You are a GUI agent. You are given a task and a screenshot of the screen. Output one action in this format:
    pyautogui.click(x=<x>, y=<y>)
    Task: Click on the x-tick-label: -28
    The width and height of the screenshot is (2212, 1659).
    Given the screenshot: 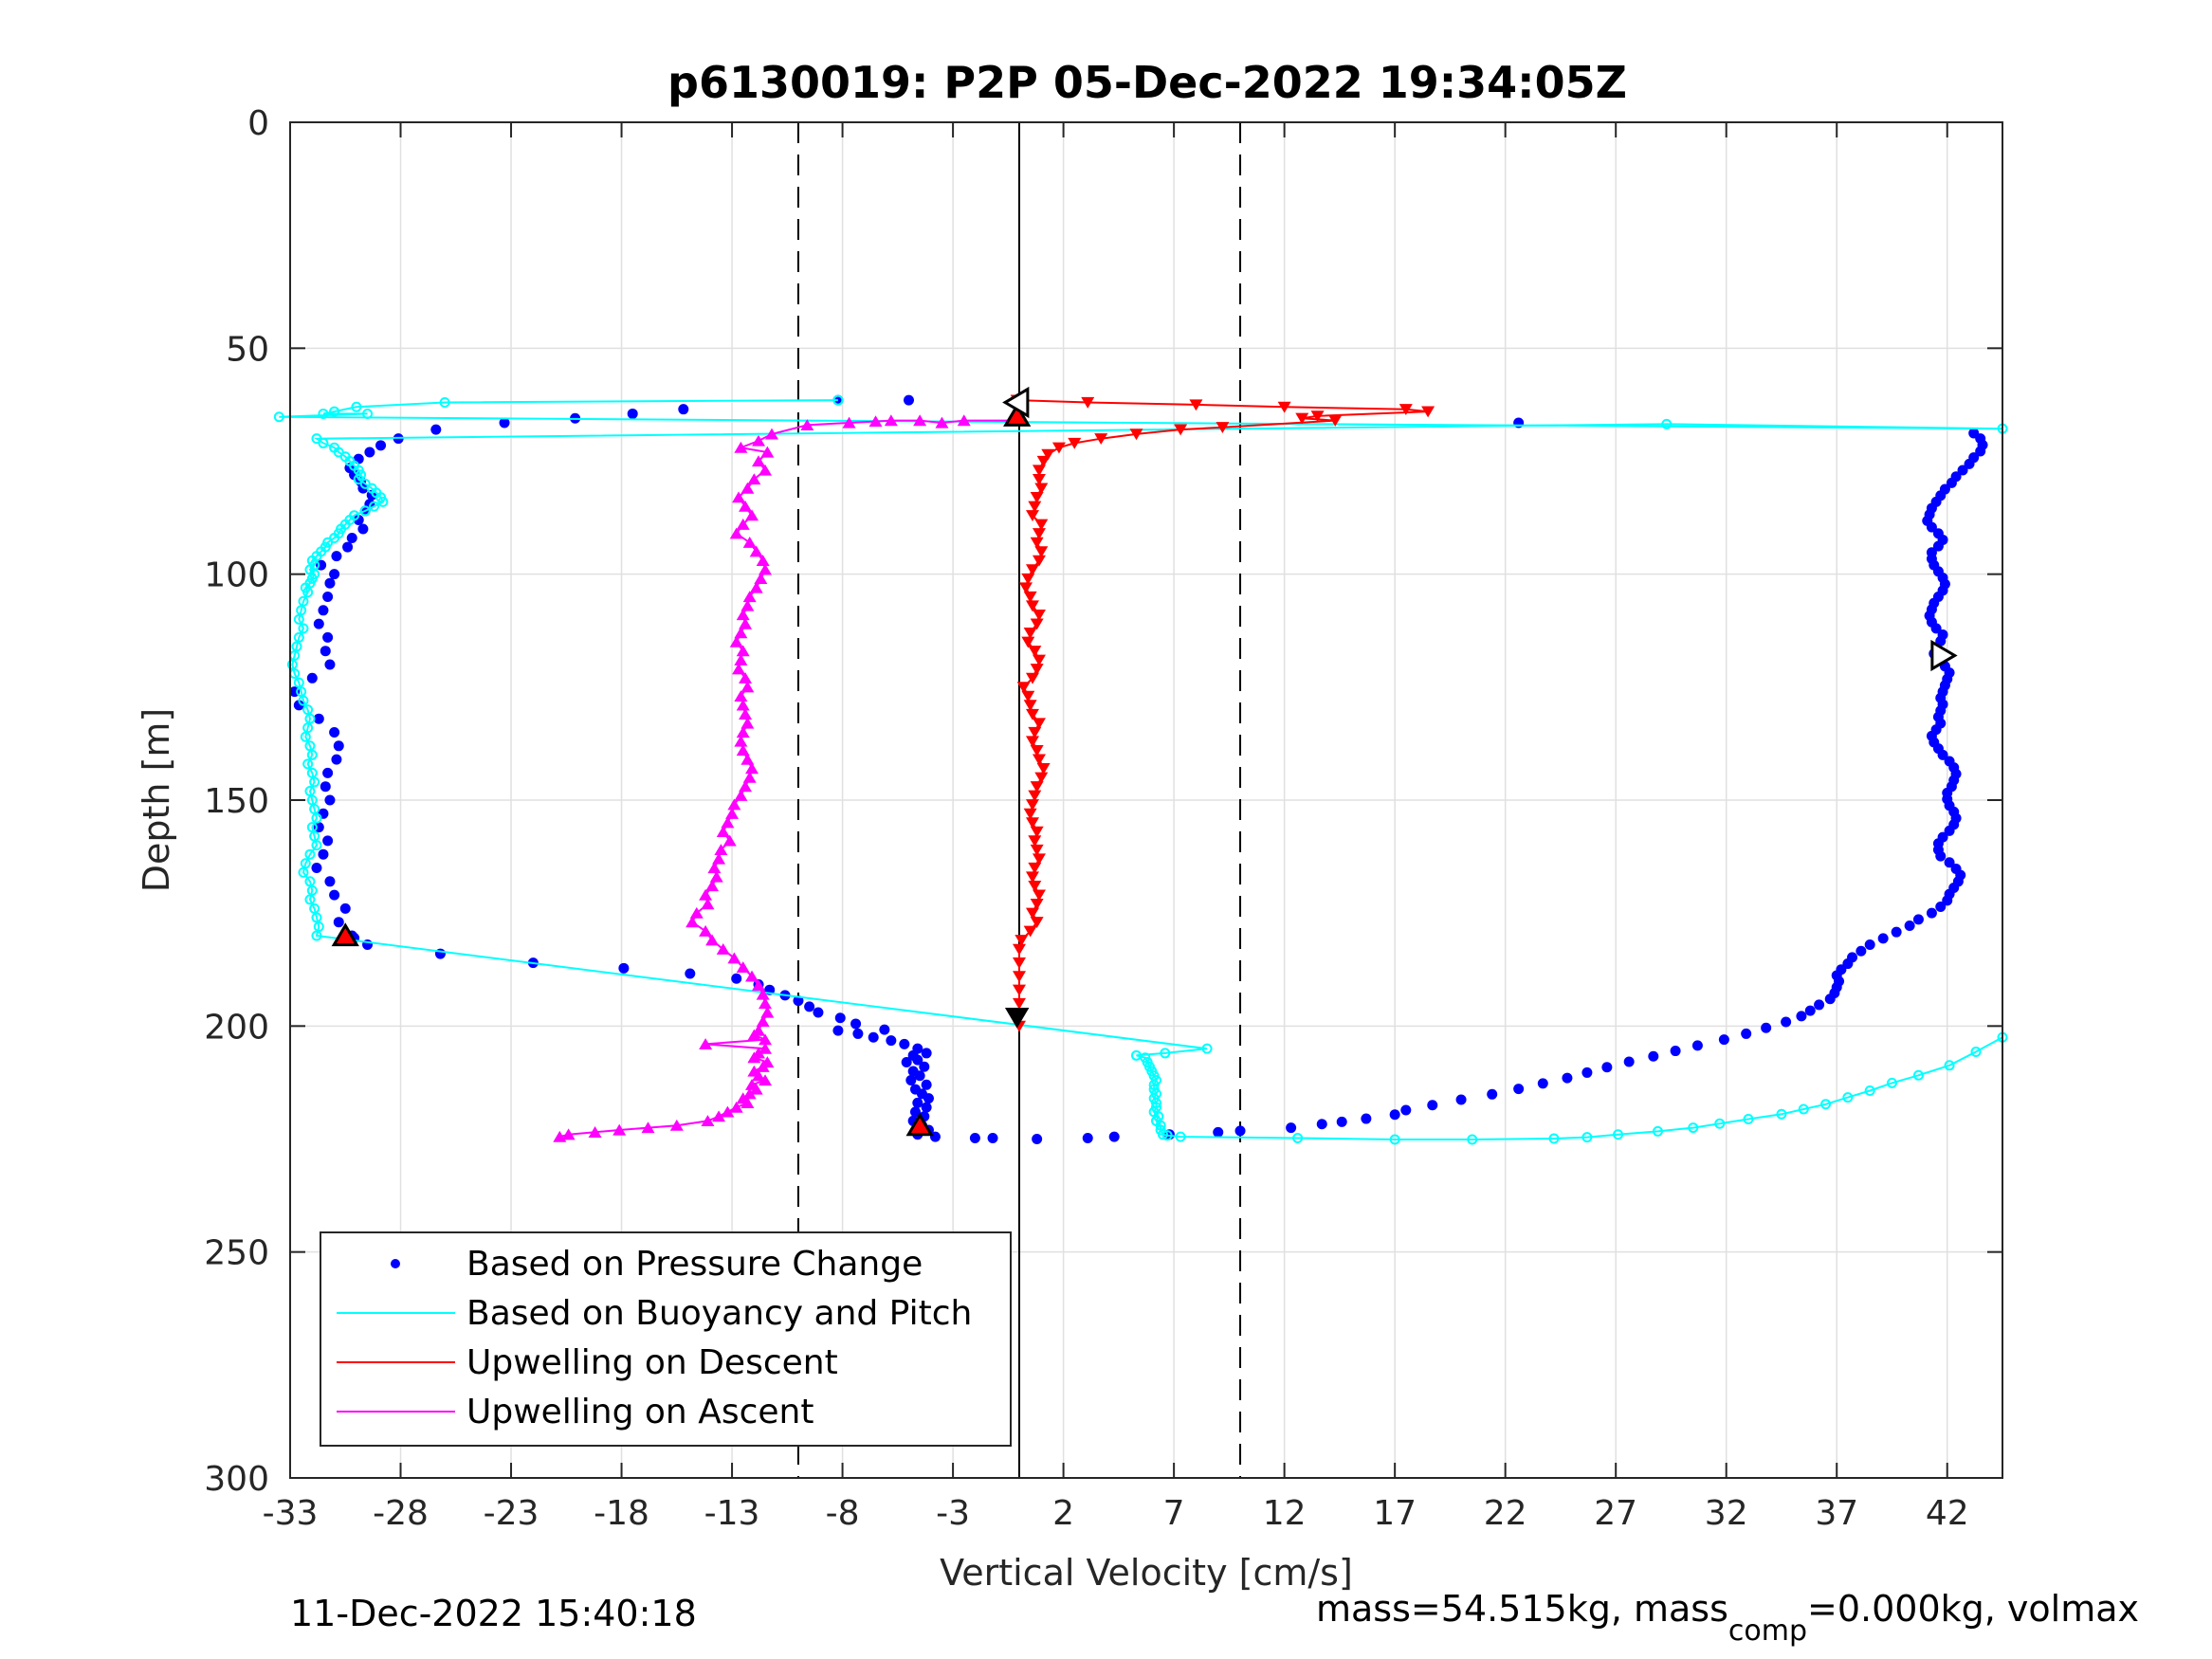 What is the action you would take?
    pyautogui.click(x=401, y=1513)
    